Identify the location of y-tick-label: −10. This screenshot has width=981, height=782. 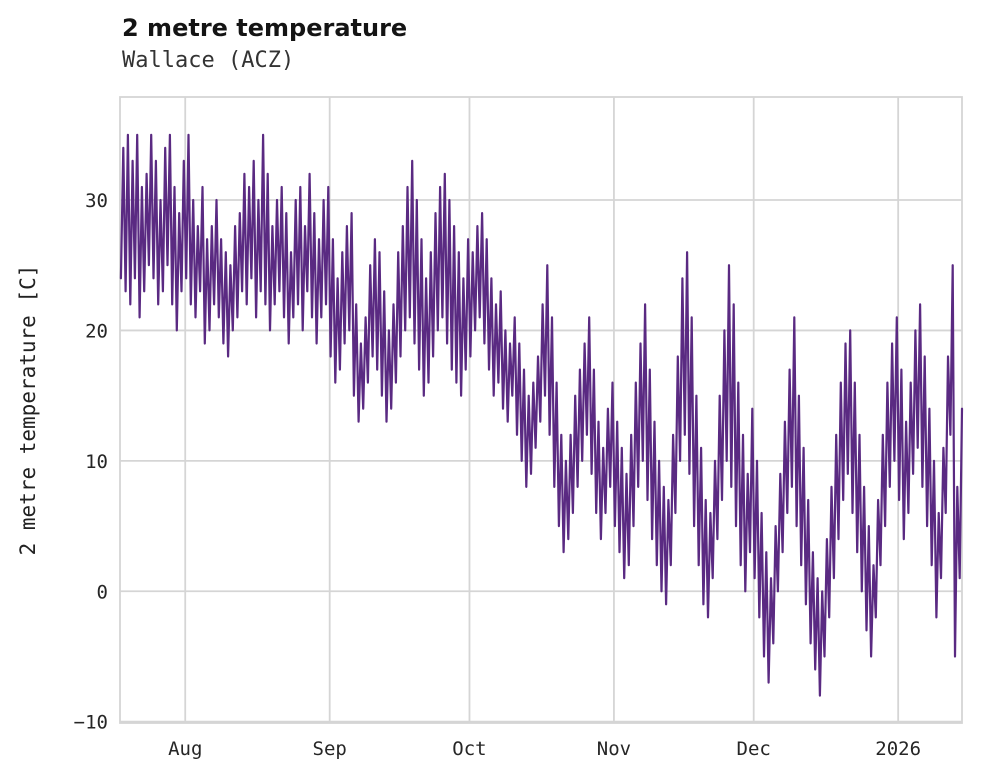
(91, 723).